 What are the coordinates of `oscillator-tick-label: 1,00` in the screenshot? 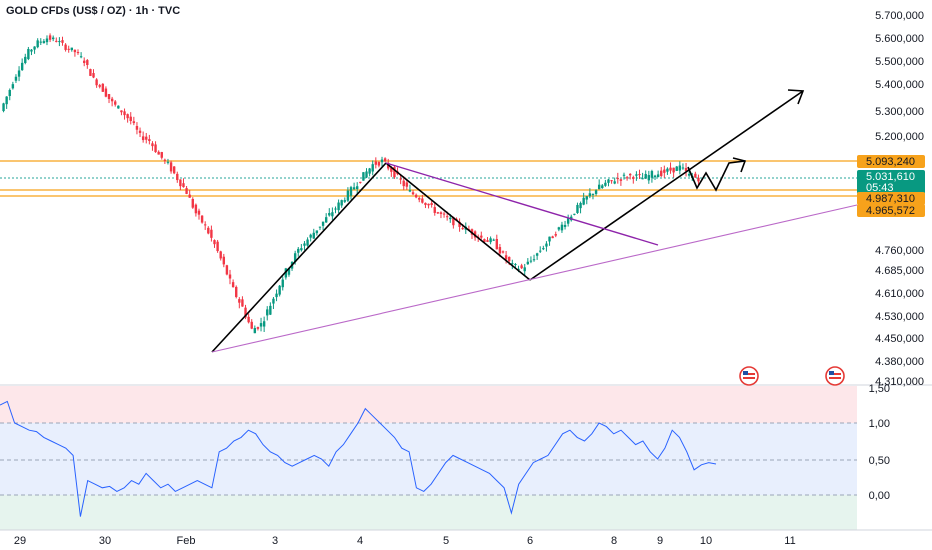 It's located at (879, 424).